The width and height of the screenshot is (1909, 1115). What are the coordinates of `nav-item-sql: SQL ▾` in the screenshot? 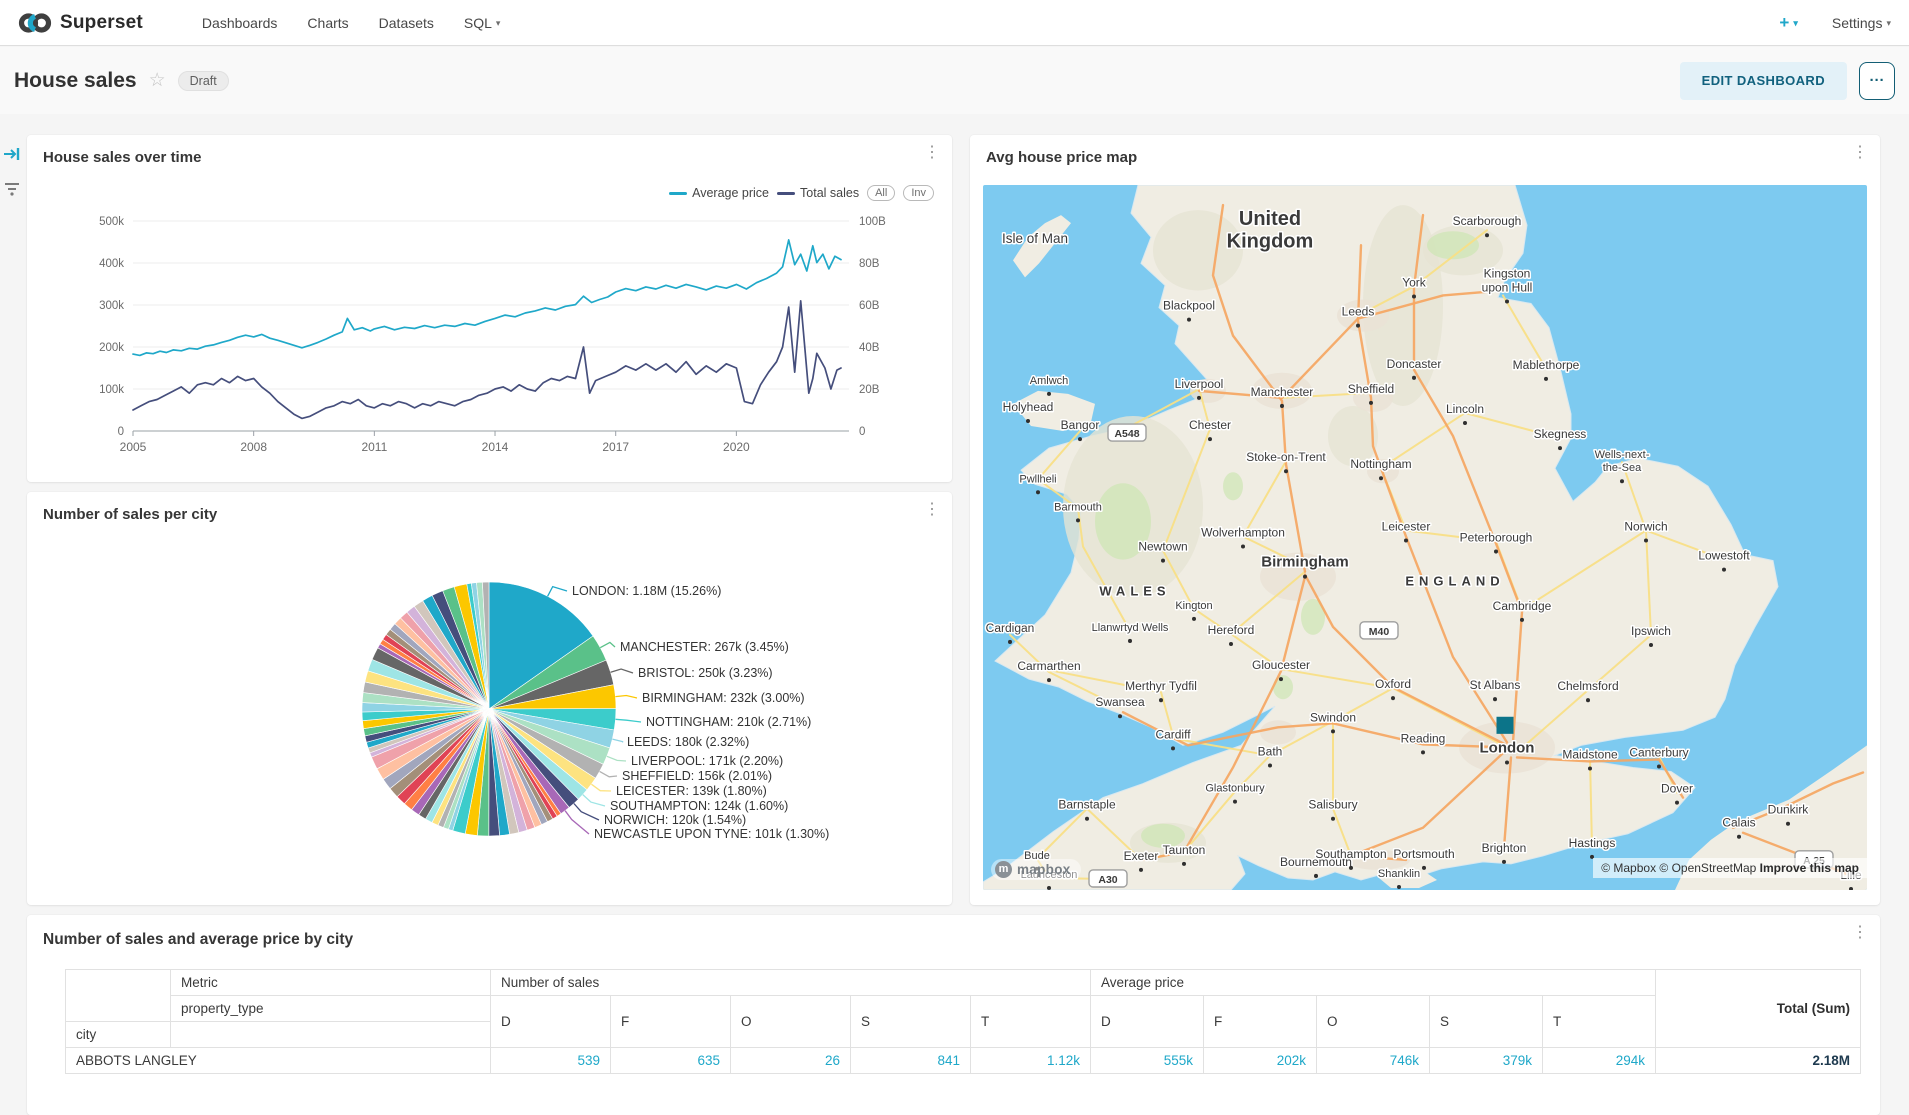 It's located at (482, 22).